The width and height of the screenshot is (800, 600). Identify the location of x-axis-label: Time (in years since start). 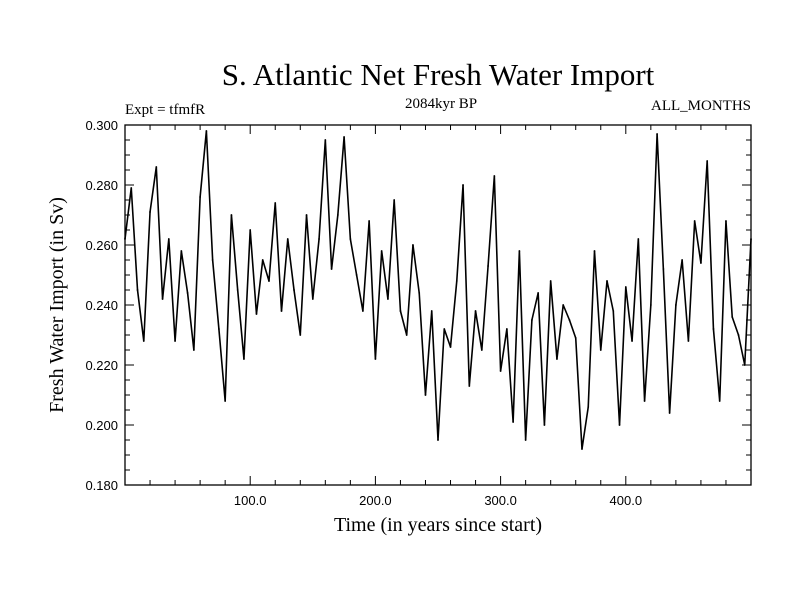
(438, 525).